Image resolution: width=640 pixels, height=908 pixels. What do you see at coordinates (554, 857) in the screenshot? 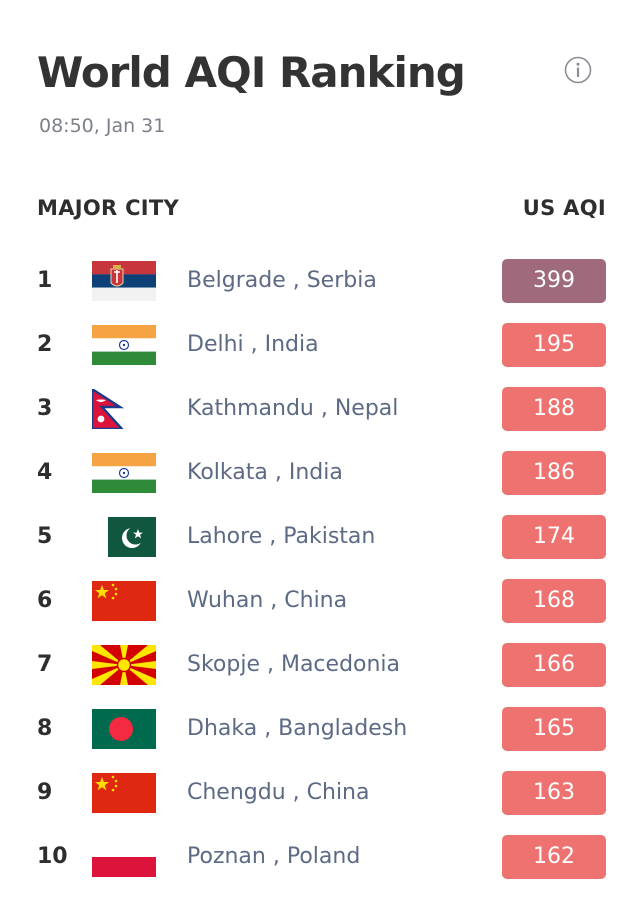
I see `aqi-badge: 162` at bounding box center [554, 857].